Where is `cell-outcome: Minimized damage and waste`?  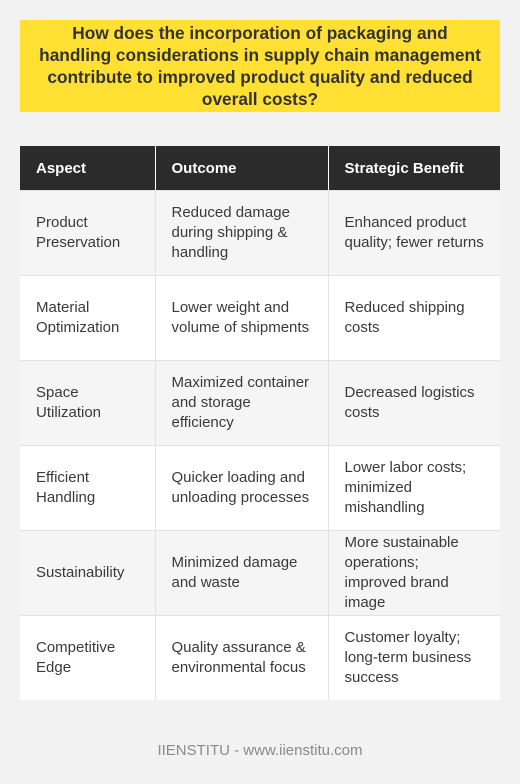 cell-outcome: Minimized damage and waste is located at coordinates (242, 573).